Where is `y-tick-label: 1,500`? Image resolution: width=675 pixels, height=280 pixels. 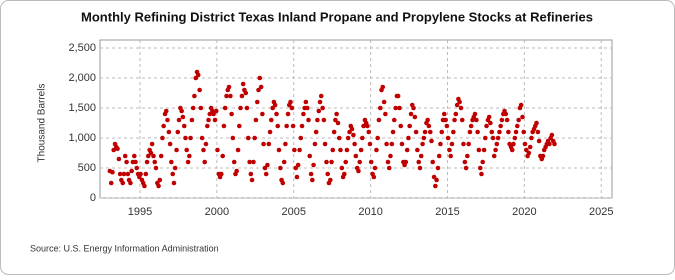 y-tick-label: 1,500 is located at coordinates (82, 108).